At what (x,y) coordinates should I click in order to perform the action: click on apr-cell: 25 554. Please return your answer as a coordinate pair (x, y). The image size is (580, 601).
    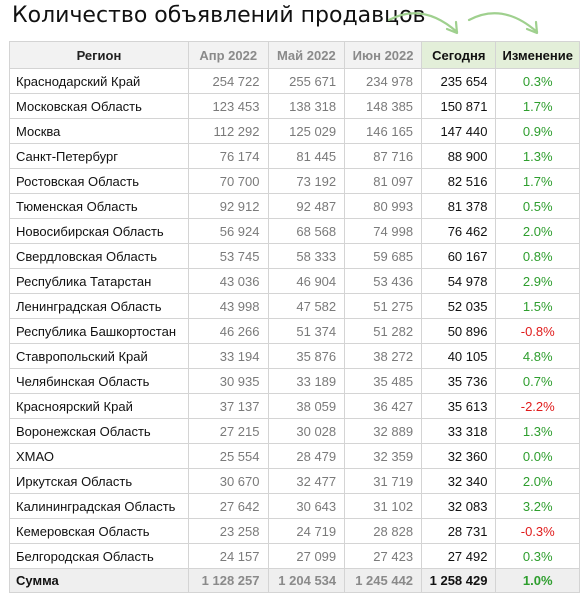
    Looking at the image, I should click on (228, 456).